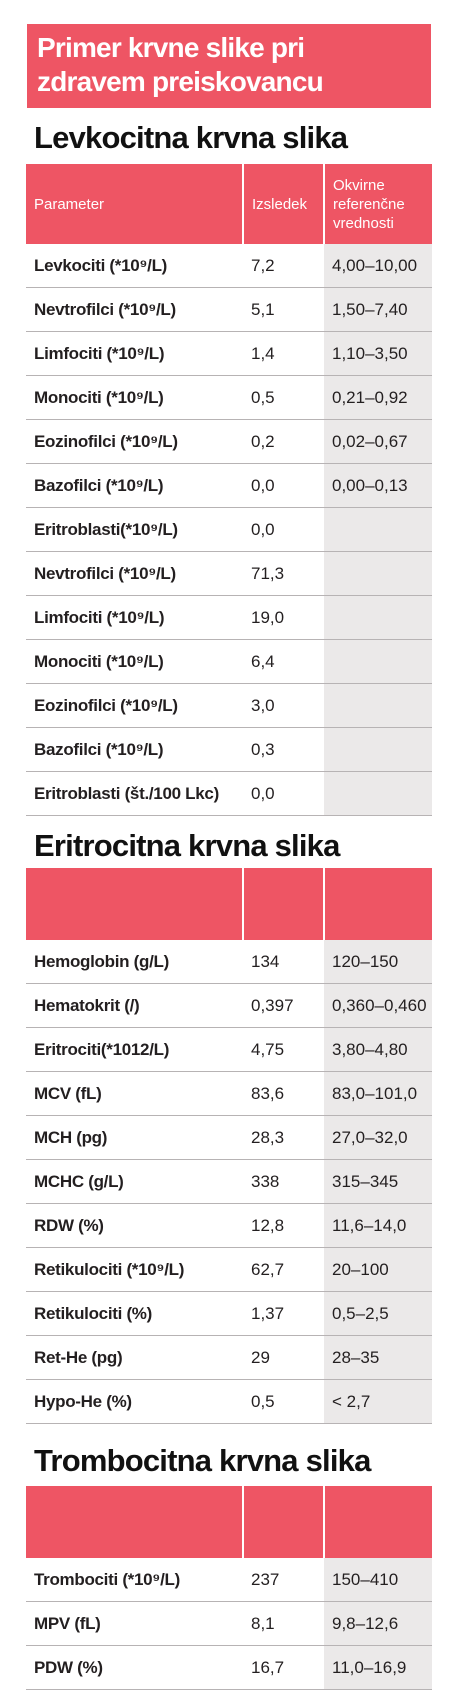 The image size is (474, 1698). Describe the element at coordinates (378, 397) in the screenshot. I see `reference-cell: 0,21–0,92` at that location.